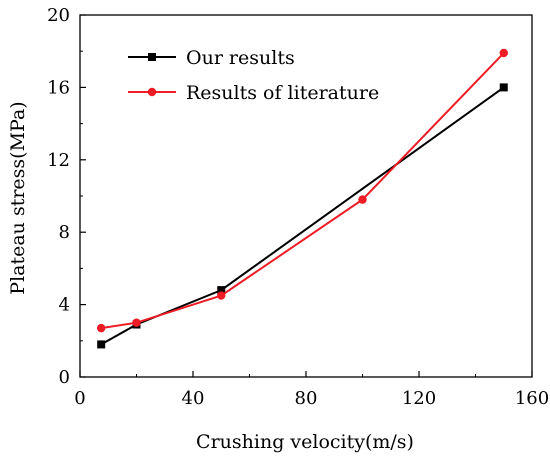  I want to click on legend-marker-square, so click(152, 57).